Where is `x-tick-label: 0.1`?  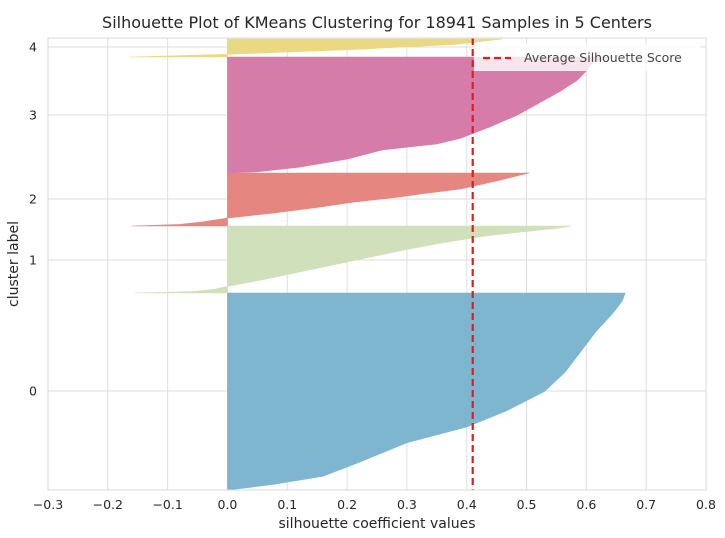
x-tick-label: 0.1 is located at coordinates (287, 504).